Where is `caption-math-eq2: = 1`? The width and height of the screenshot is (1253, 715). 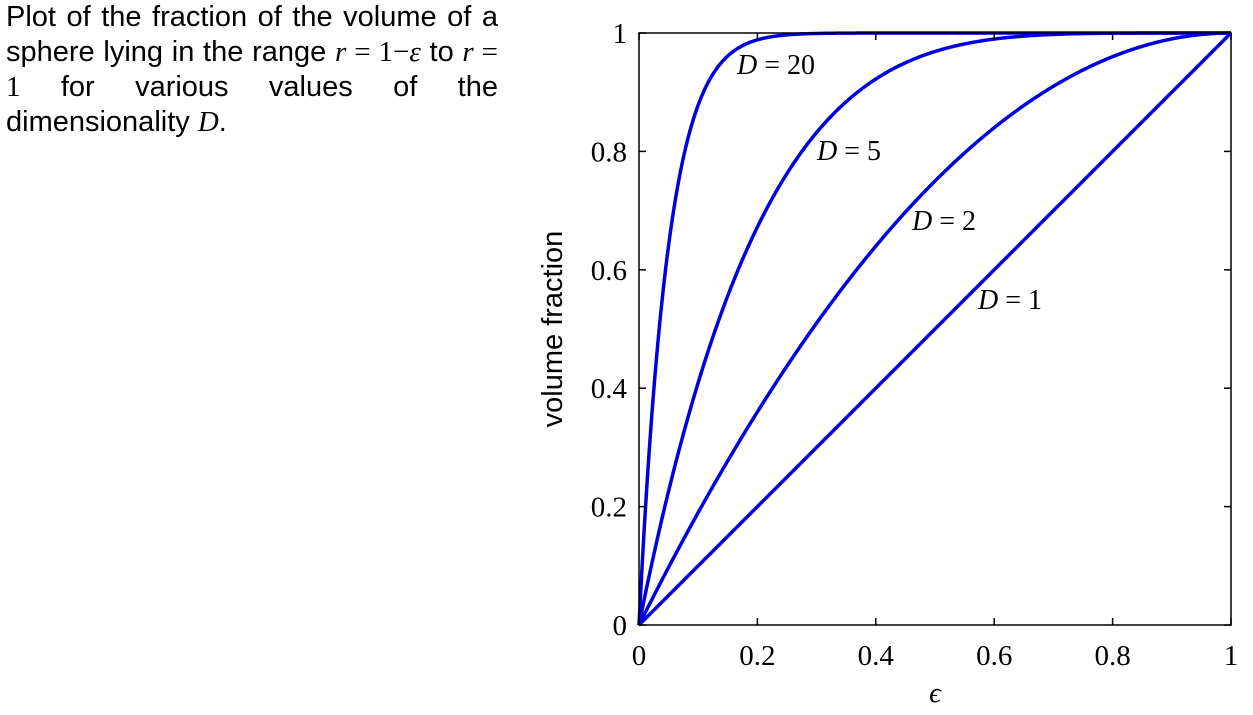
caption-math-eq2: = 1 is located at coordinates (252, 69).